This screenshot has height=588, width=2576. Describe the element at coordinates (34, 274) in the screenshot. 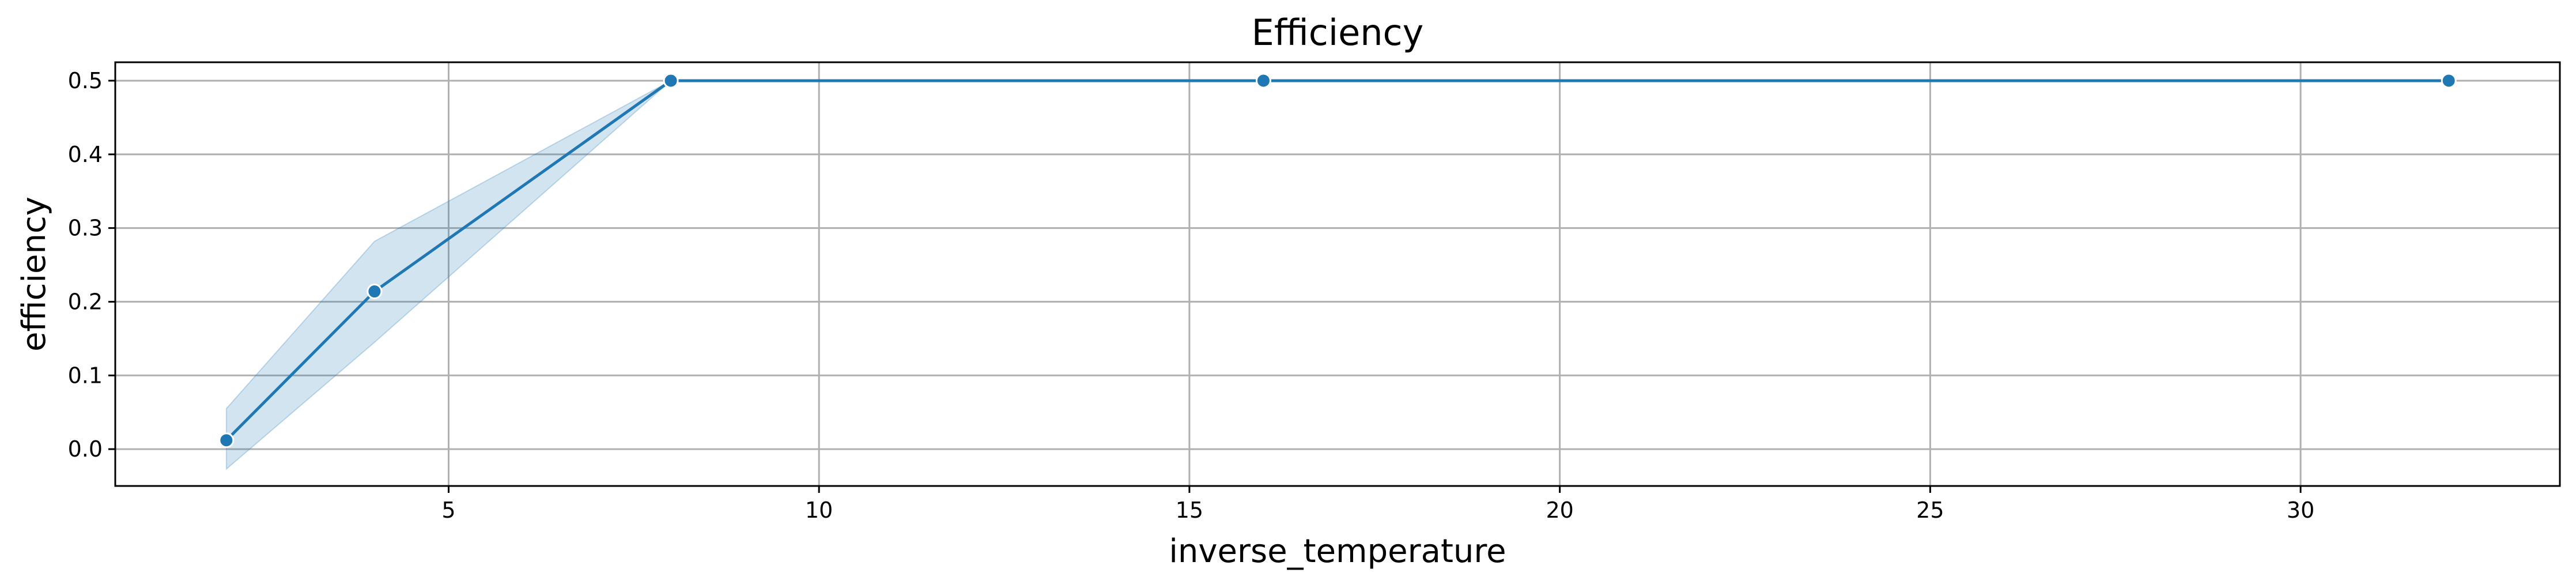

I see `y-axis-label: efficiency` at that location.